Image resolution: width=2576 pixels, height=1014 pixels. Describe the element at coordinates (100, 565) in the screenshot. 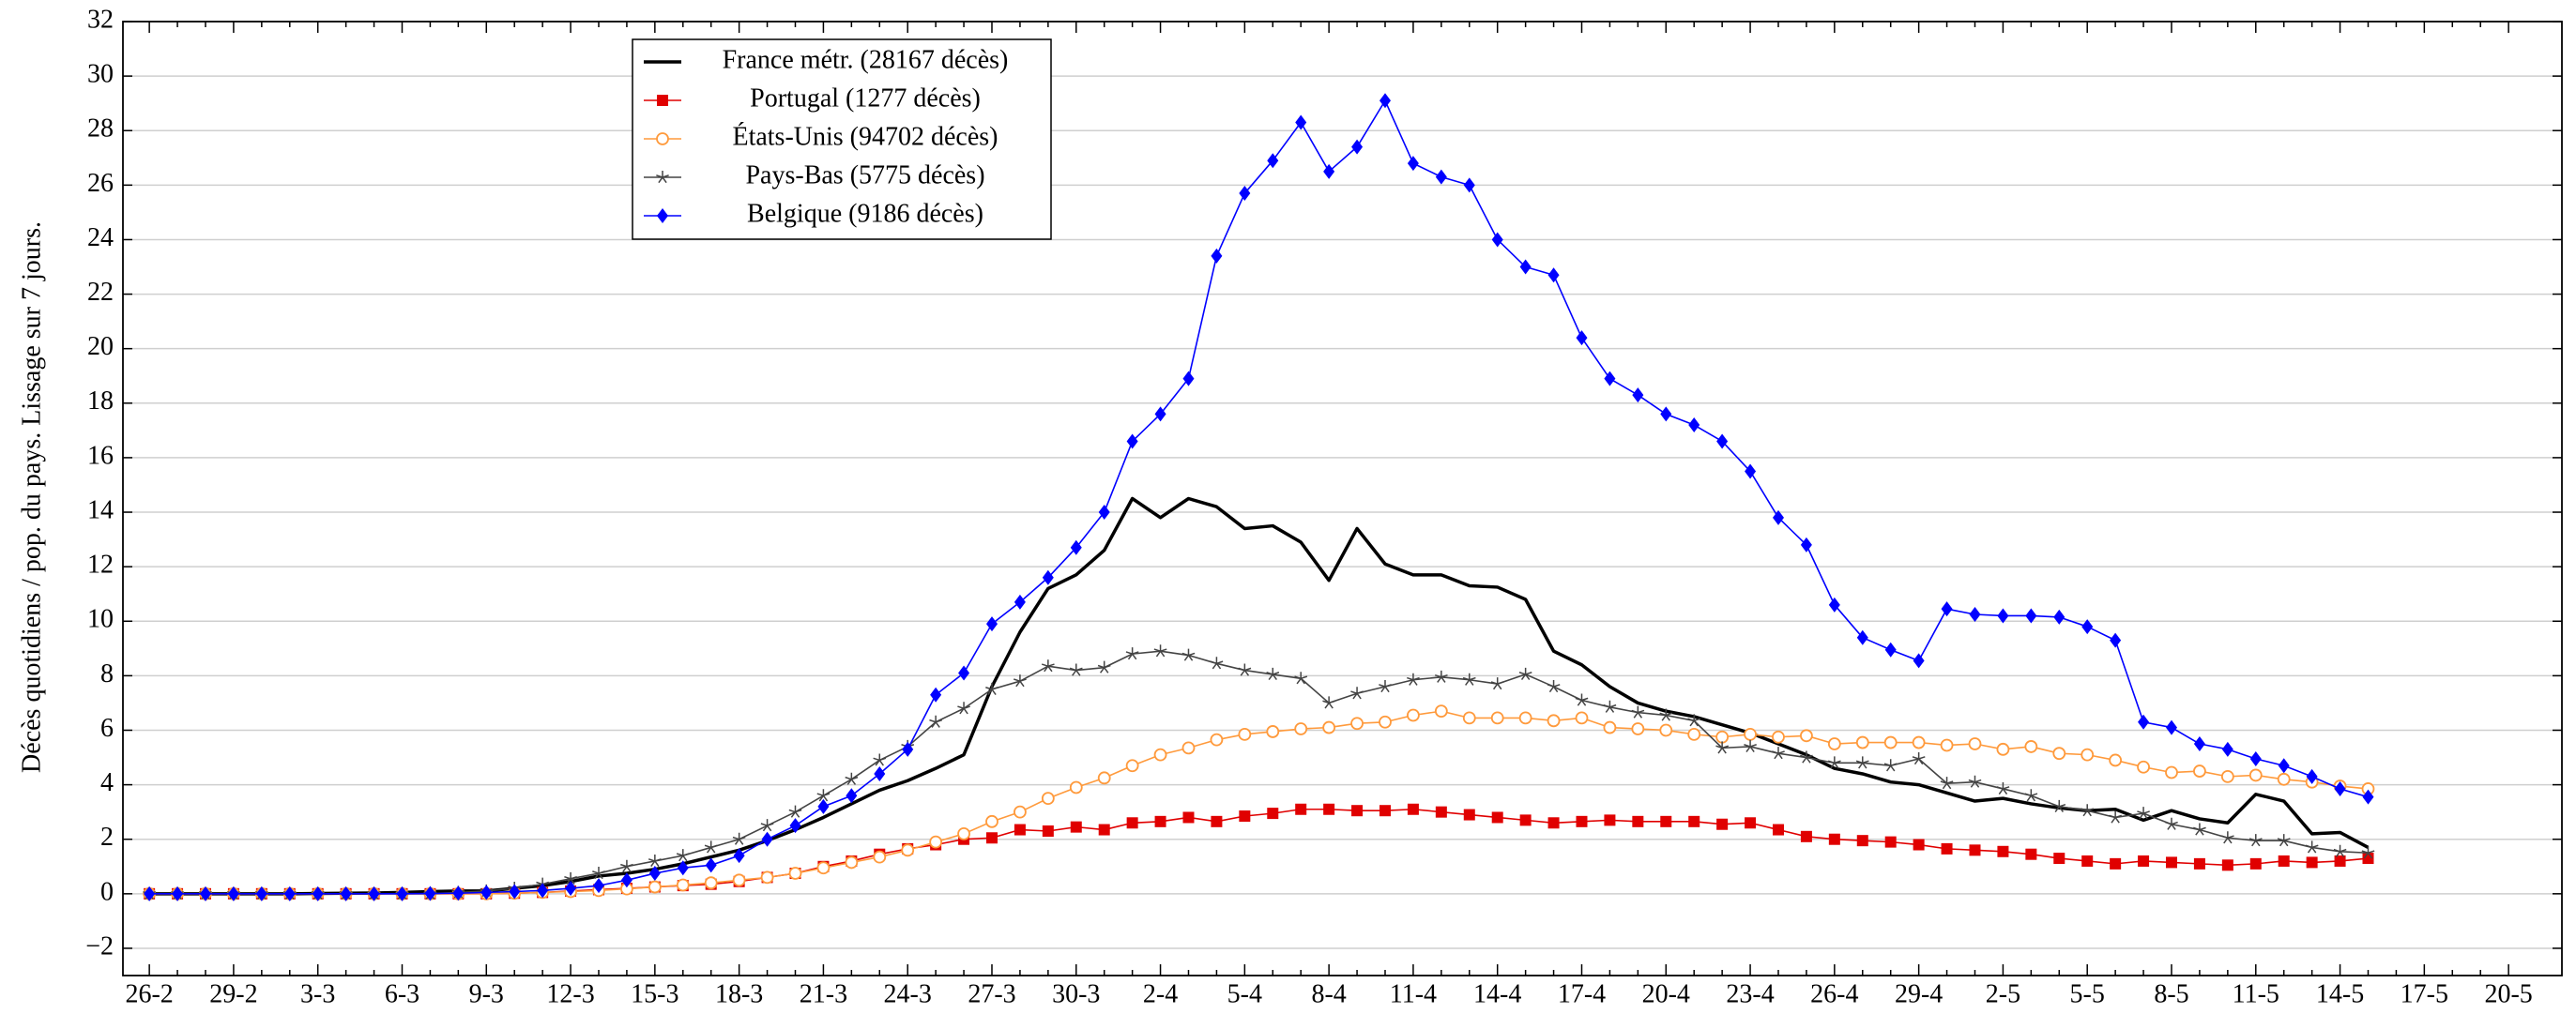

I see `y-tick-label: 12` at that location.